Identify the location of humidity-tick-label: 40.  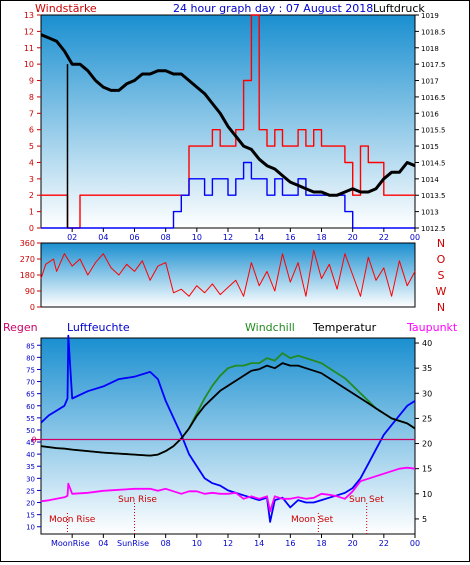
(30, 455).